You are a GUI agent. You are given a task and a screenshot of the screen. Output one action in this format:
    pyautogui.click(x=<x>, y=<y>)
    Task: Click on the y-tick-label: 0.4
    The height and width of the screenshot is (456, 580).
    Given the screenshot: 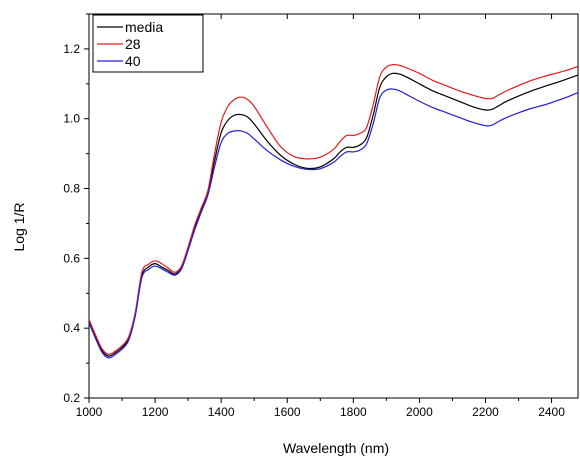 What is the action you would take?
    pyautogui.click(x=71, y=328)
    